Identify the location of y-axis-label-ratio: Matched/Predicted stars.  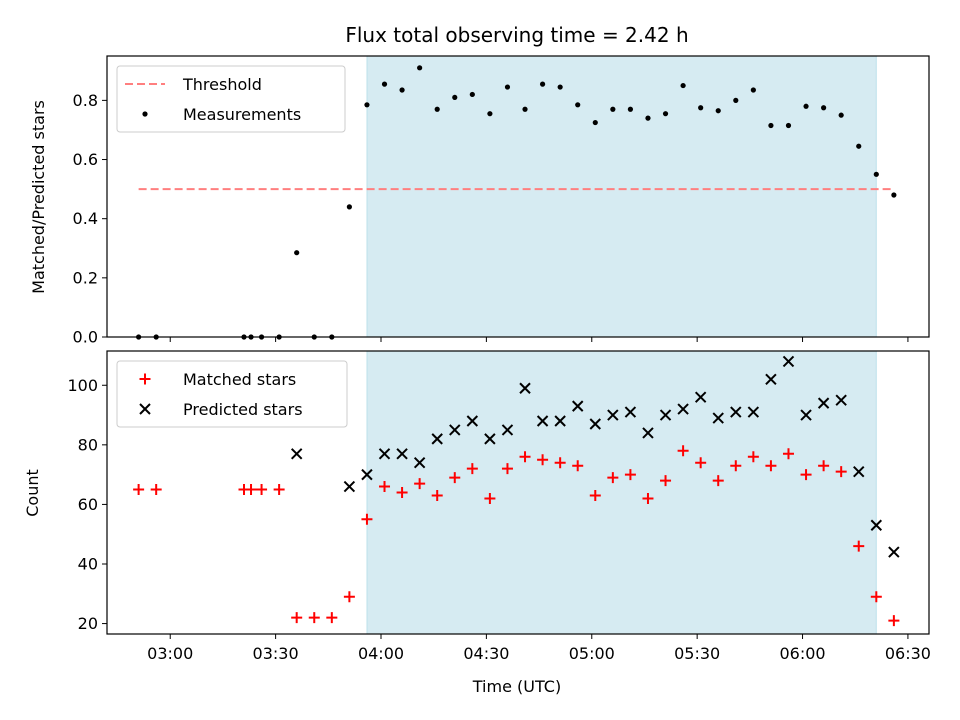
(38, 197).